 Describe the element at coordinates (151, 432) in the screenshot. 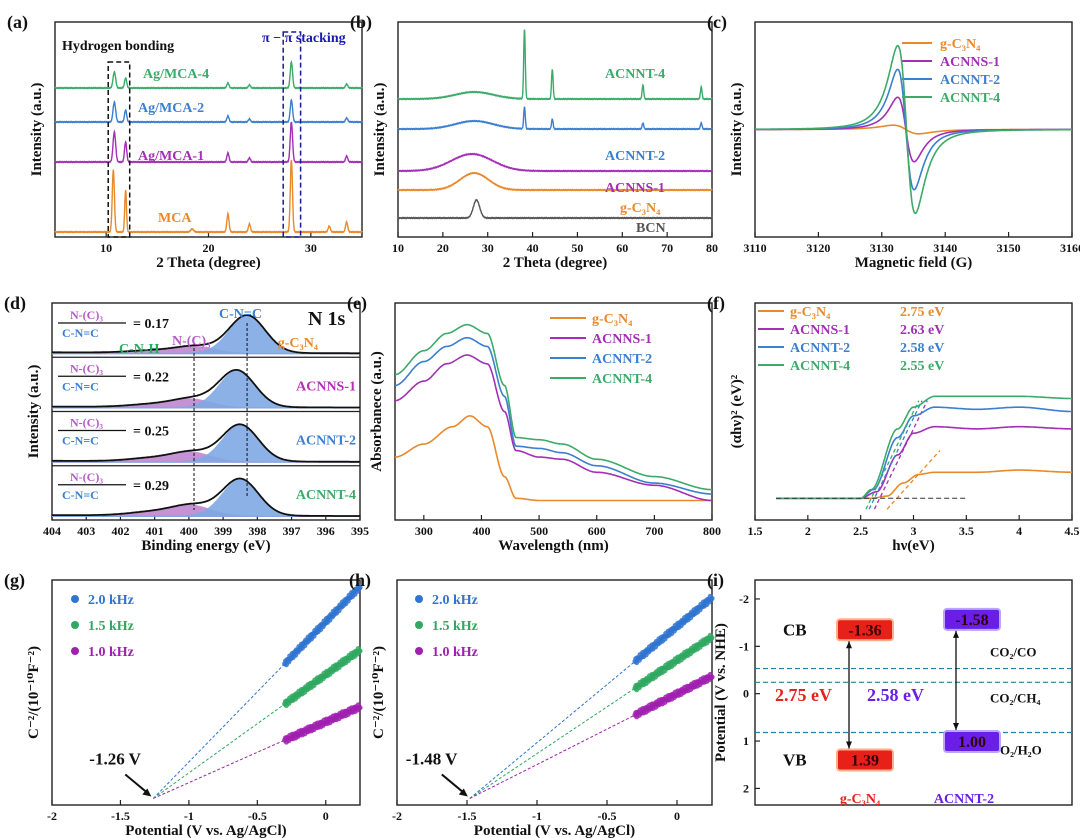

I see `ratio-value: = 0.25` at that location.